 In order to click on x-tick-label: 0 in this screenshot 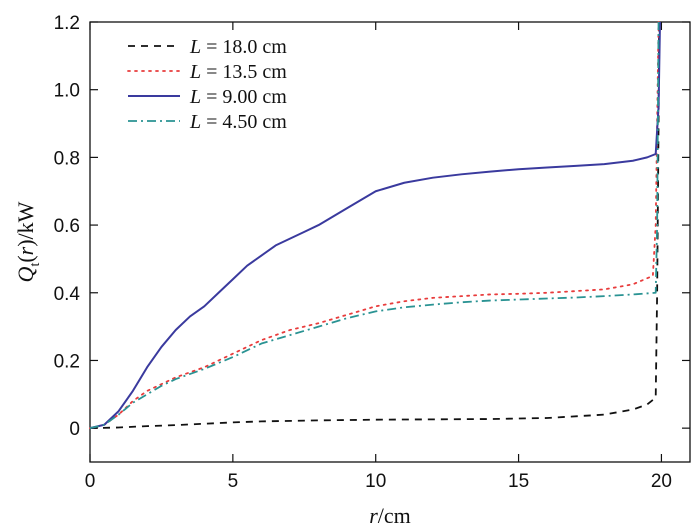, I will do `click(90, 481)`.